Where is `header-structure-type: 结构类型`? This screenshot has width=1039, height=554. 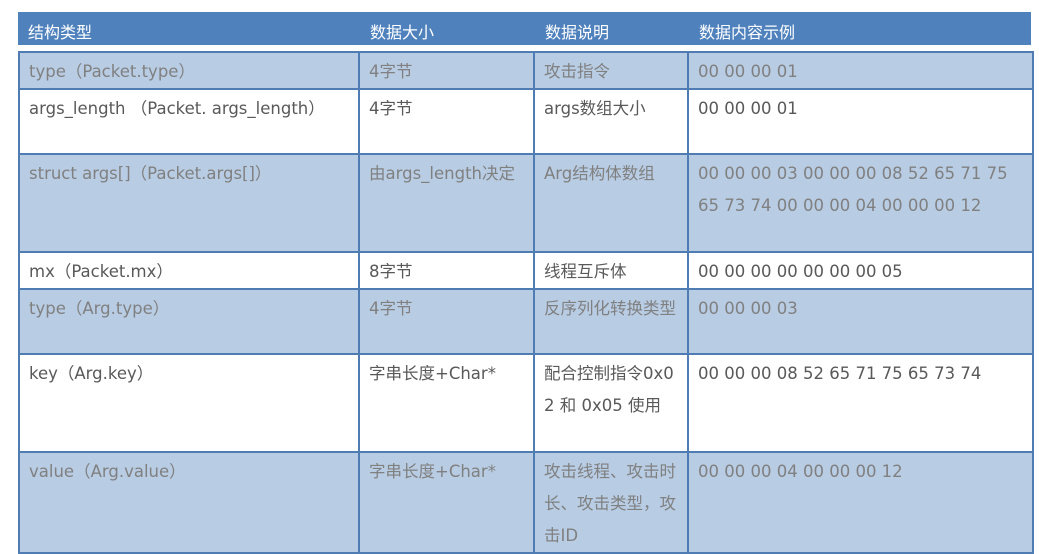
header-structure-type: 结构类型 is located at coordinates (60, 32).